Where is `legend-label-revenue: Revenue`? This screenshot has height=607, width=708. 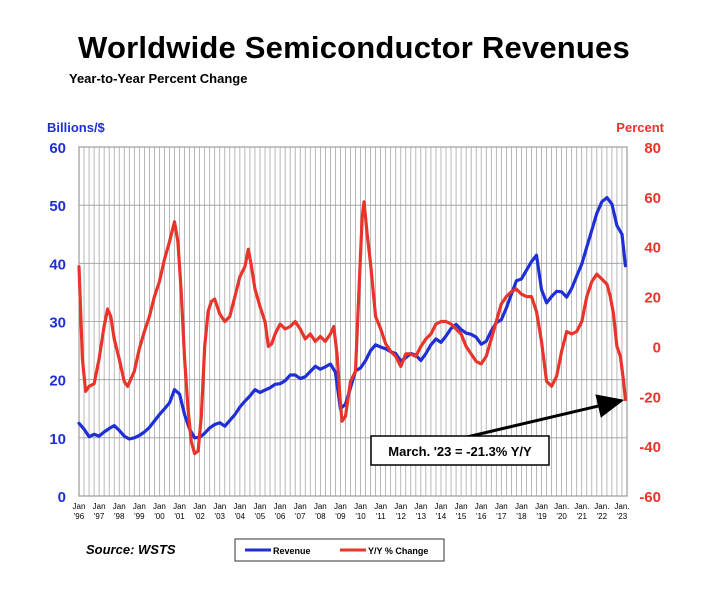
legend-label-revenue: Revenue is located at coordinates (292, 551).